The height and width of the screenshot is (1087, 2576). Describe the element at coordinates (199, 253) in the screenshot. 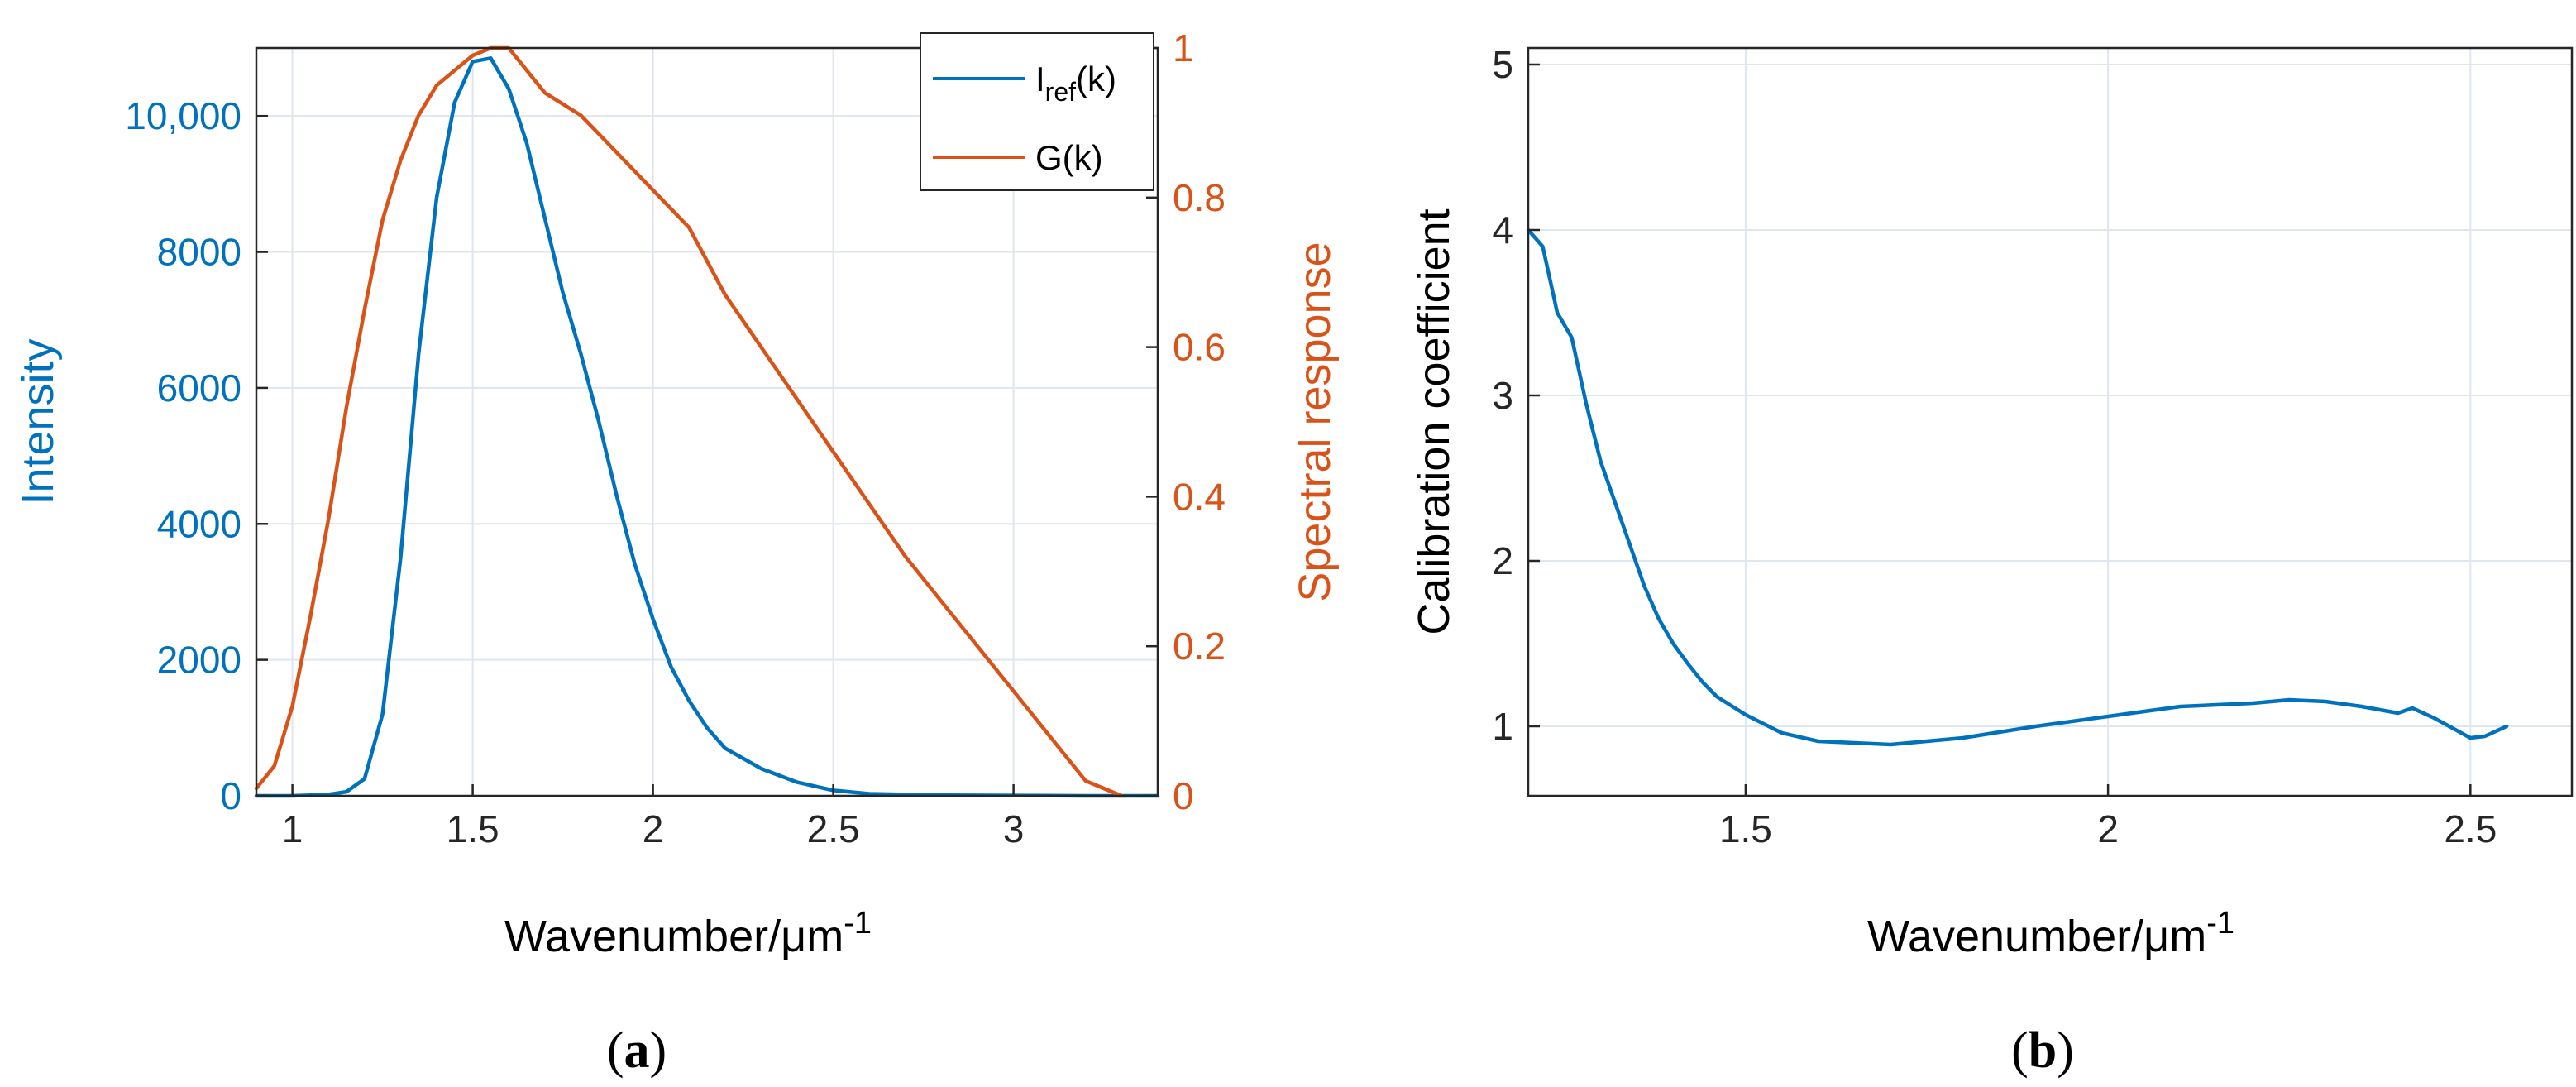

I see `panel-a-ytick-label: 8000` at that location.